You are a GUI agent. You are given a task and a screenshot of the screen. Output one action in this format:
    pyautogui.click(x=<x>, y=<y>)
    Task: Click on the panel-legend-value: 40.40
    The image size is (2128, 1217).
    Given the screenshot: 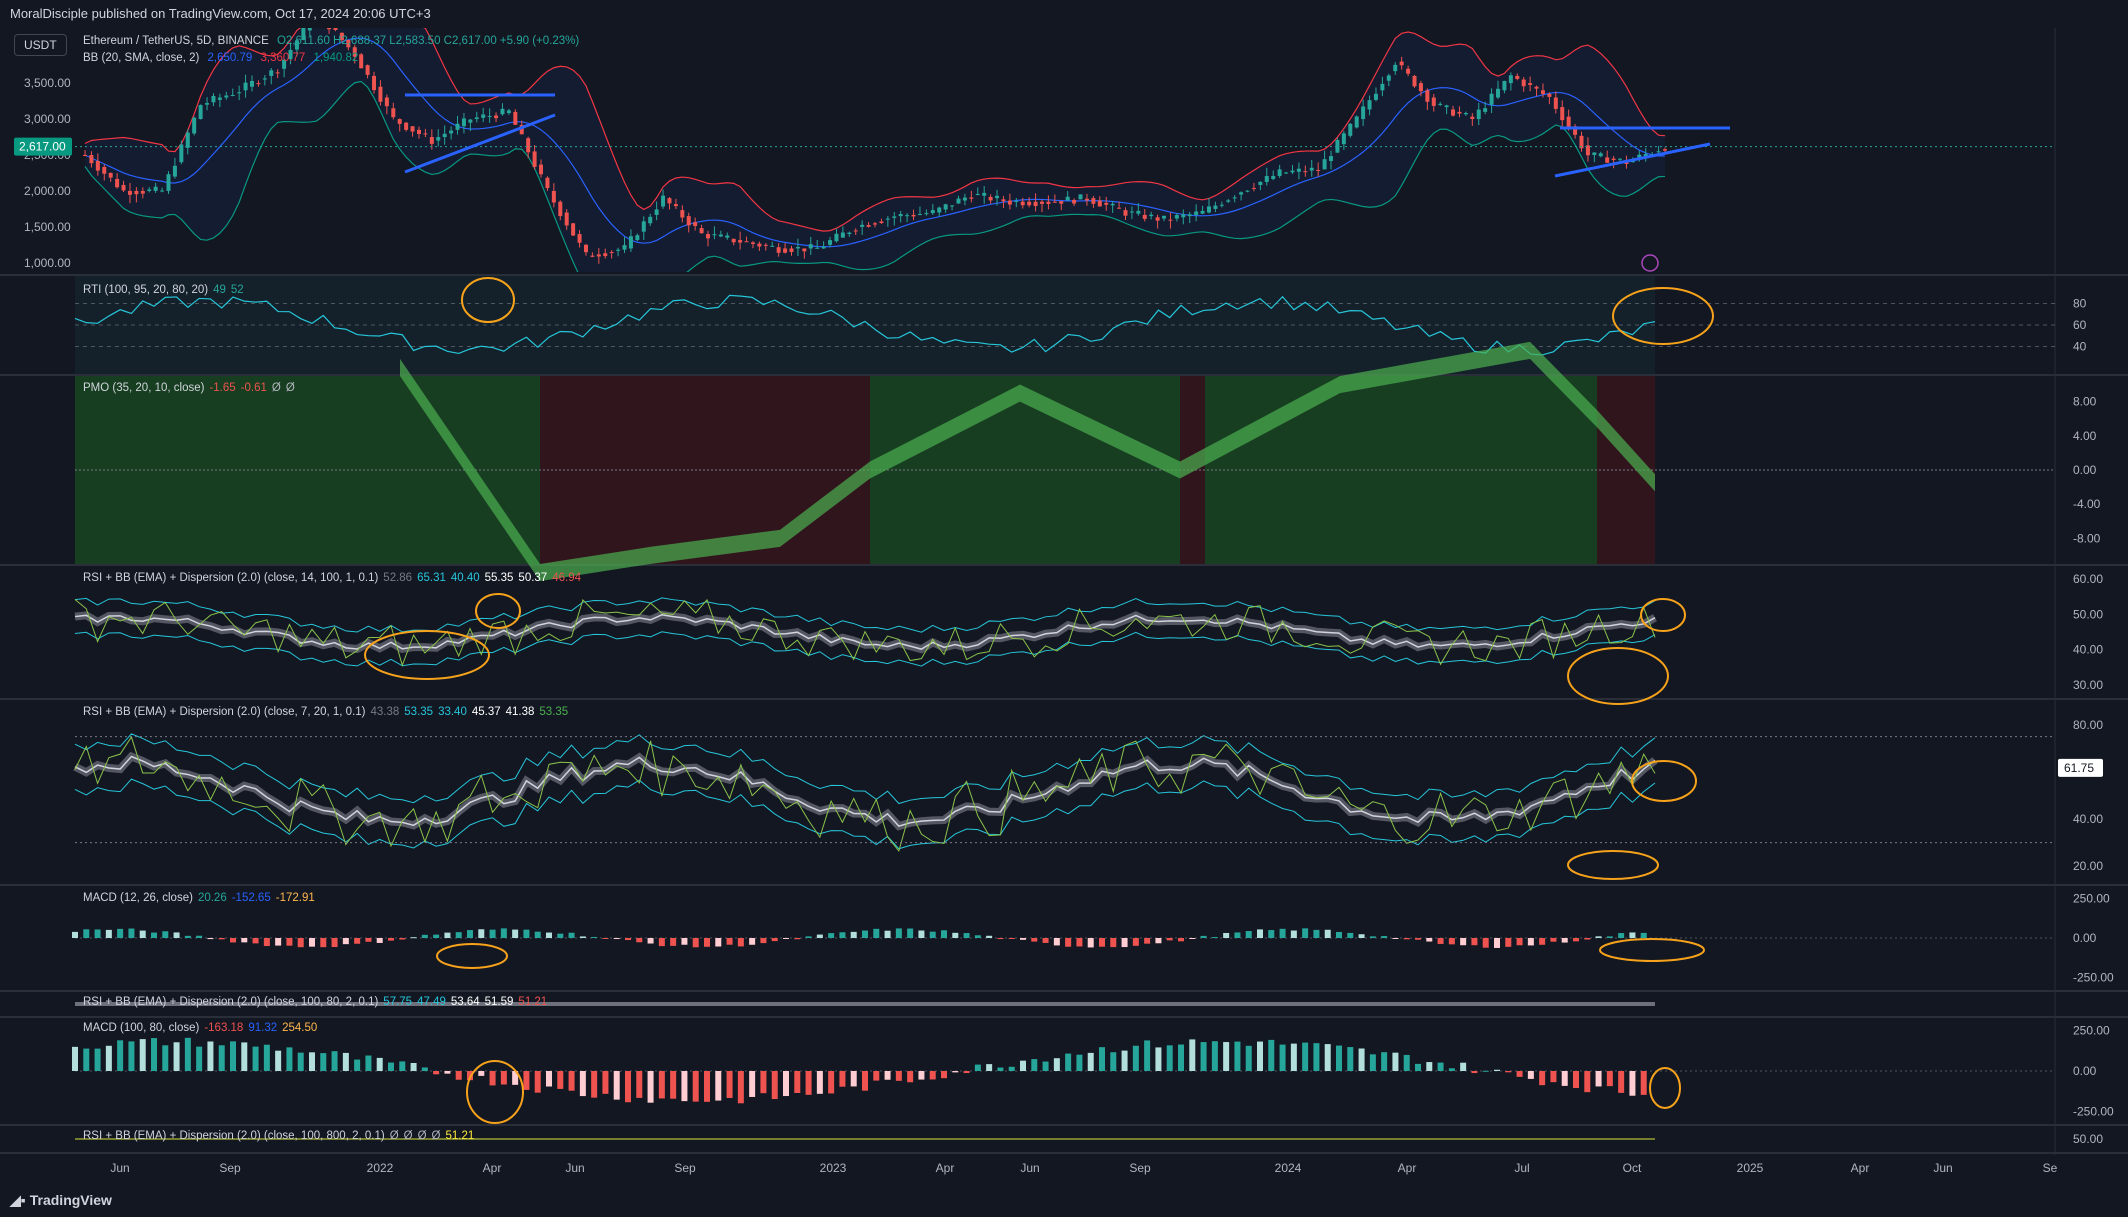 What is the action you would take?
    pyautogui.click(x=465, y=578)
    